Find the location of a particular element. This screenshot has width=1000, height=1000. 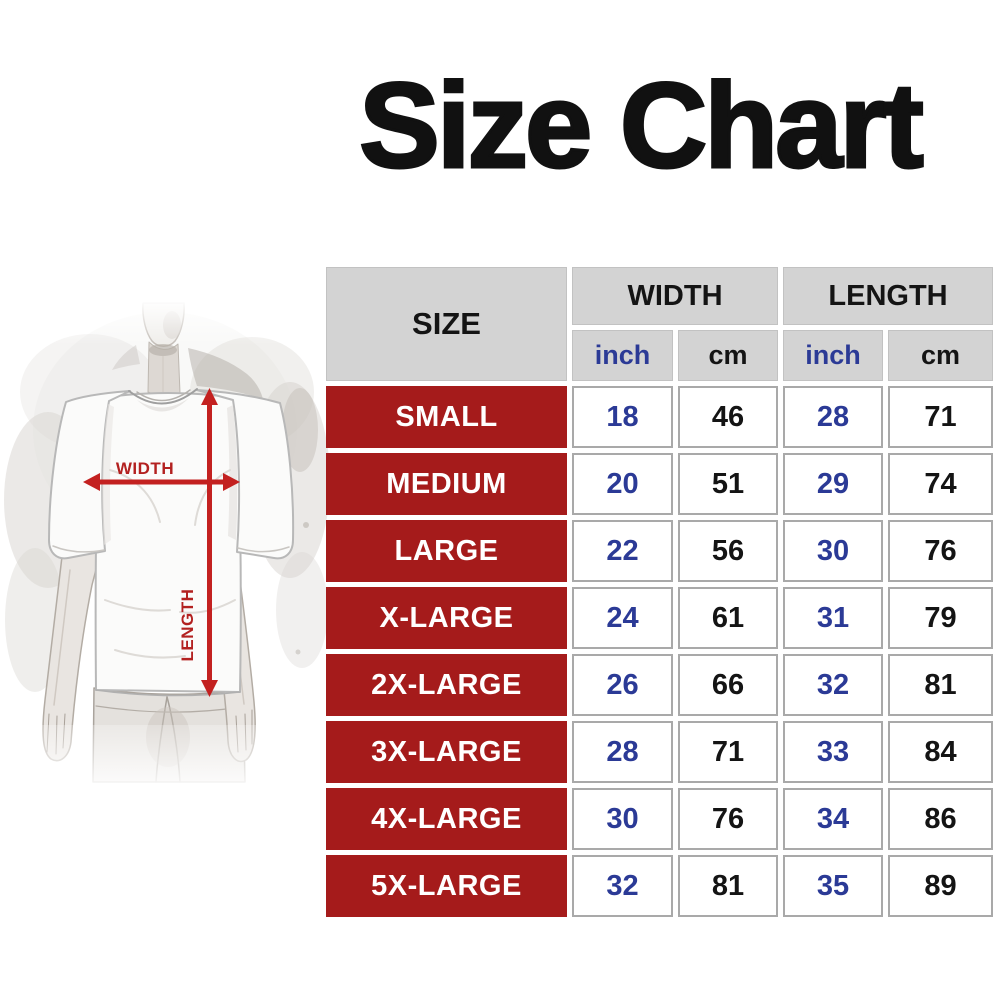

bottom-fade is located at coordinates (165, 765).